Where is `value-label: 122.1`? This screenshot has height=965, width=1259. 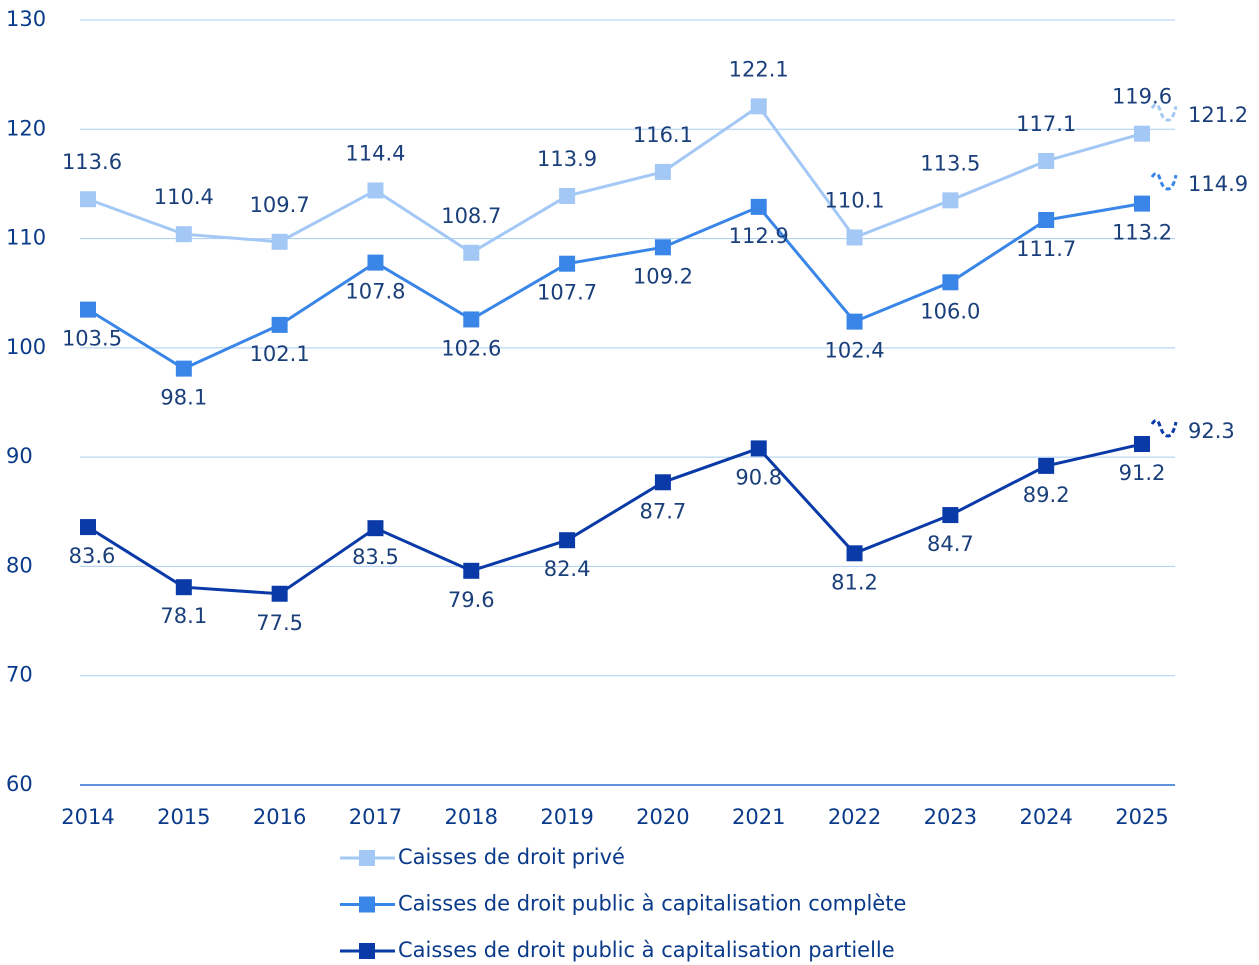
value-label: 122.1 is located at coordinates (759, 69).